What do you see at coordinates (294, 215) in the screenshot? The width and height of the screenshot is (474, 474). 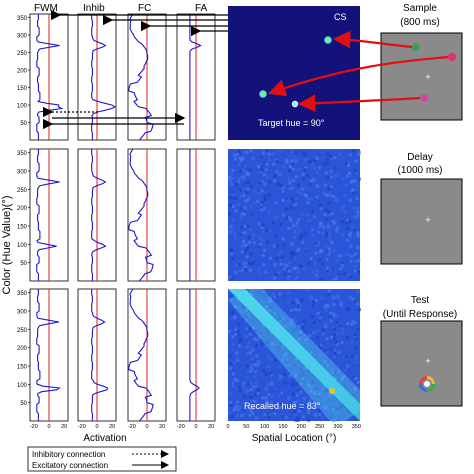 I see `neural-field-delay` at bounding box center [294, 215].